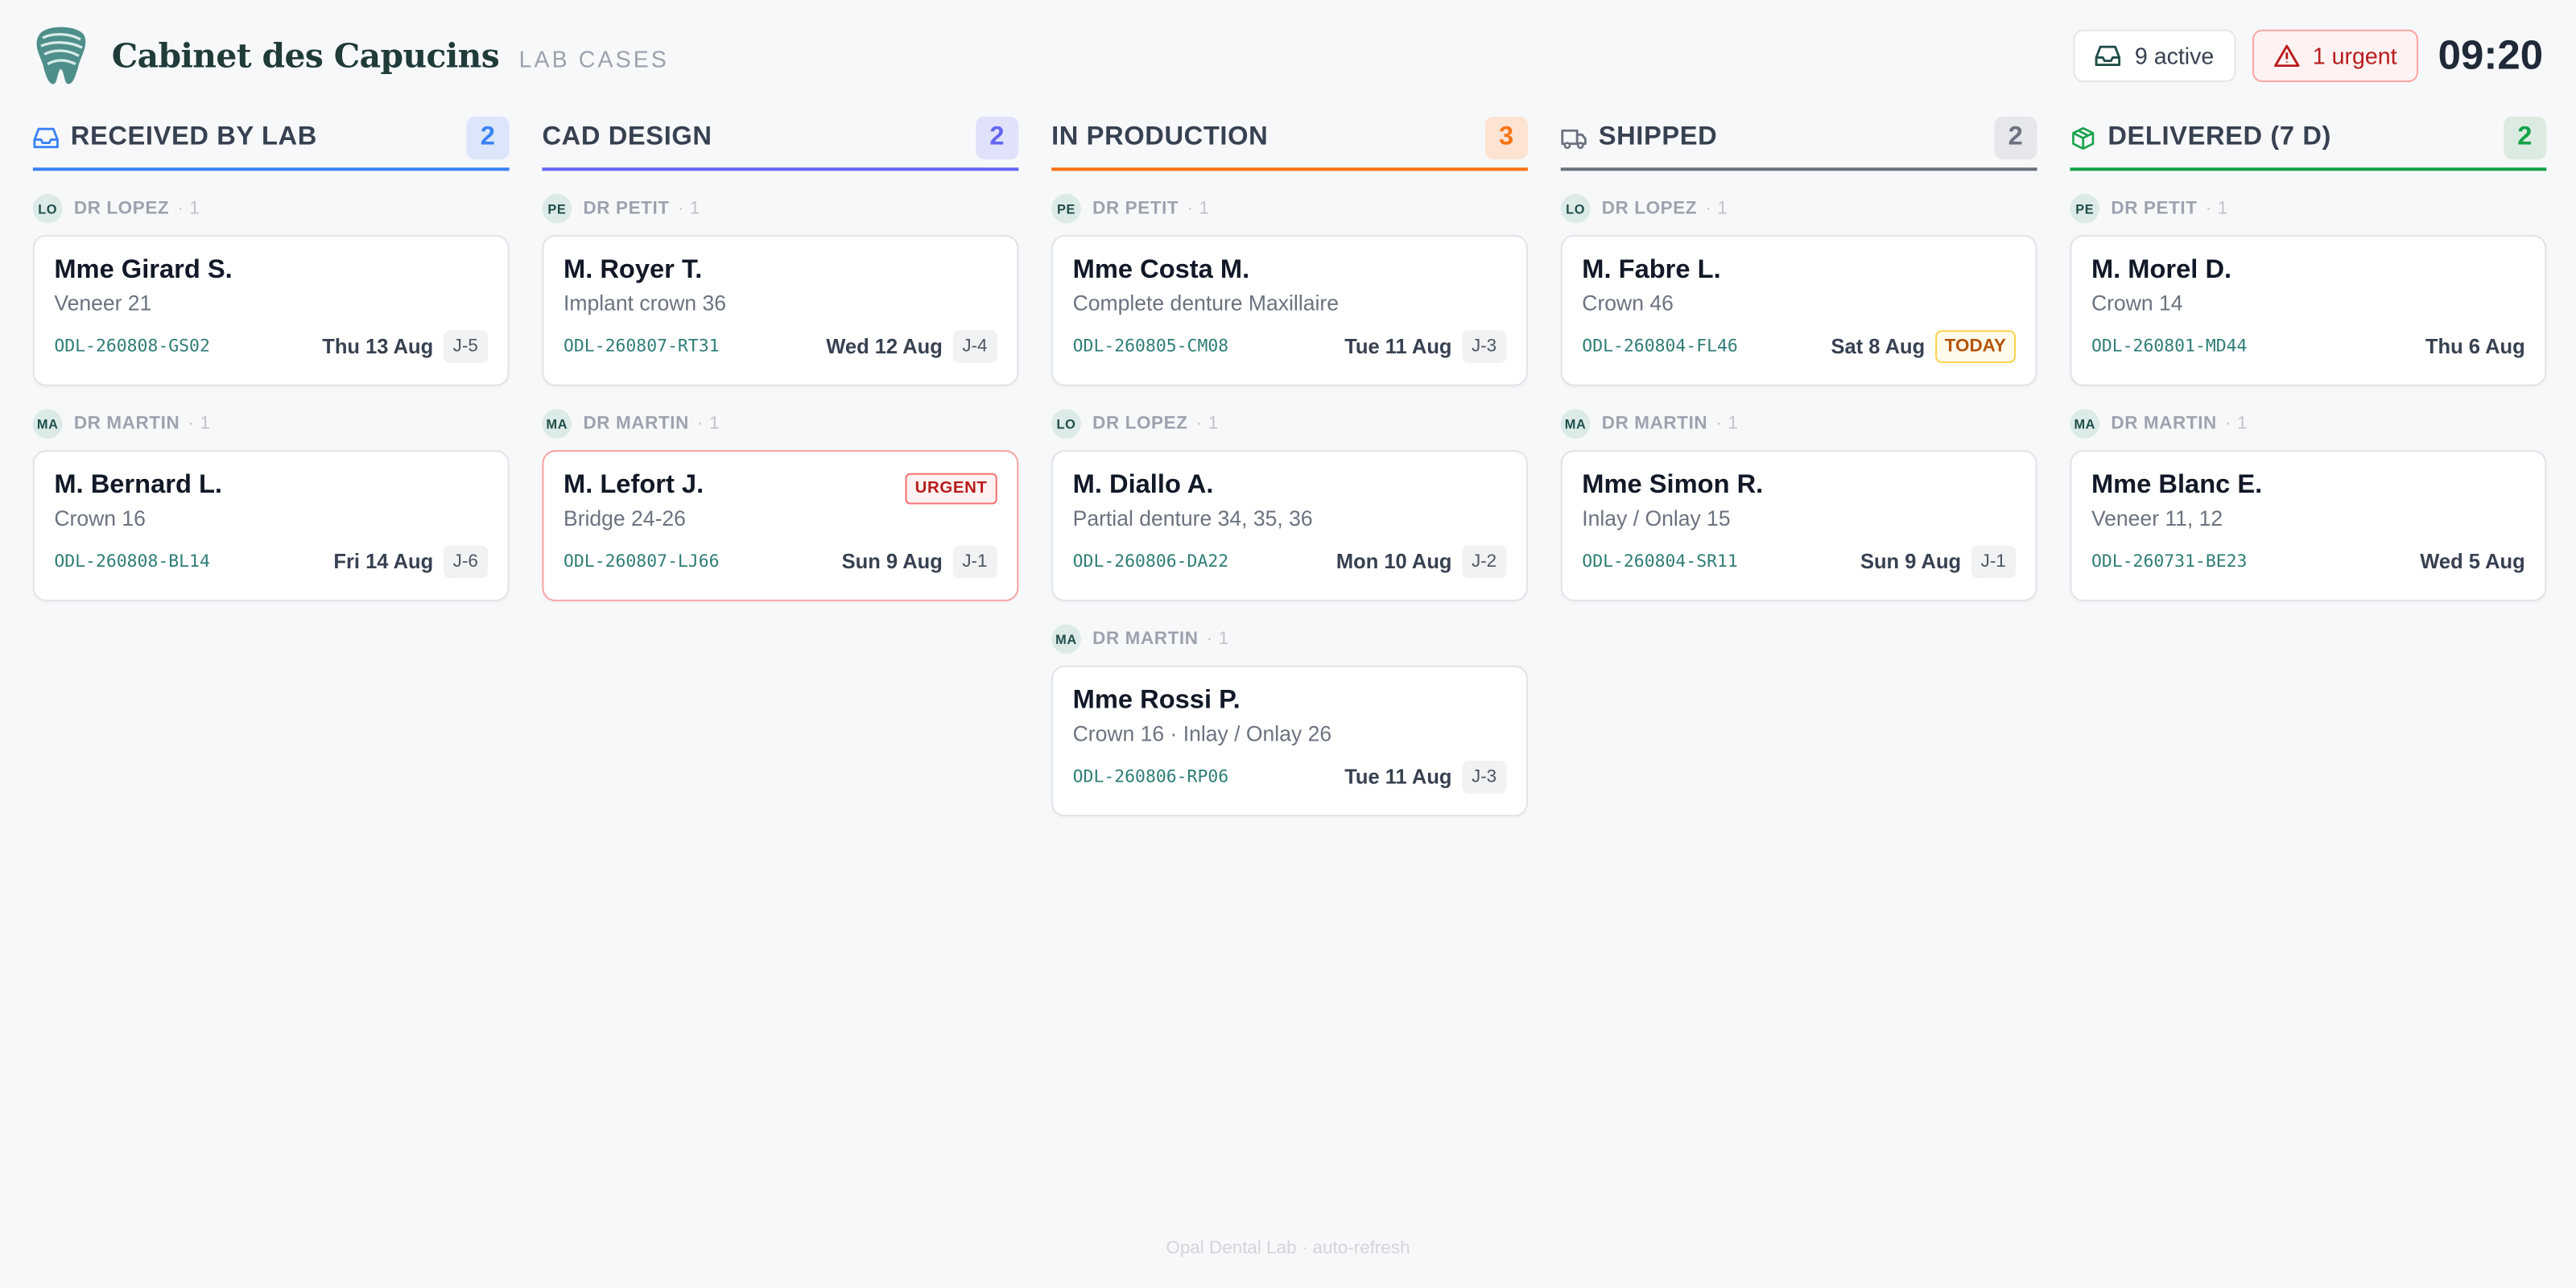  I want to click on case-meta: ODL-260806-DA22 Mon 10 Aug J-2, so click(1290, 562).